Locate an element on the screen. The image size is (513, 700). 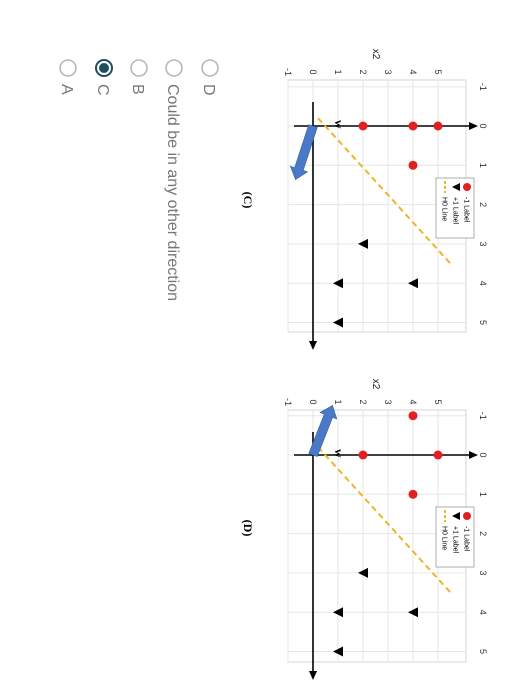
radio-d is located at coordinates (210, 68).